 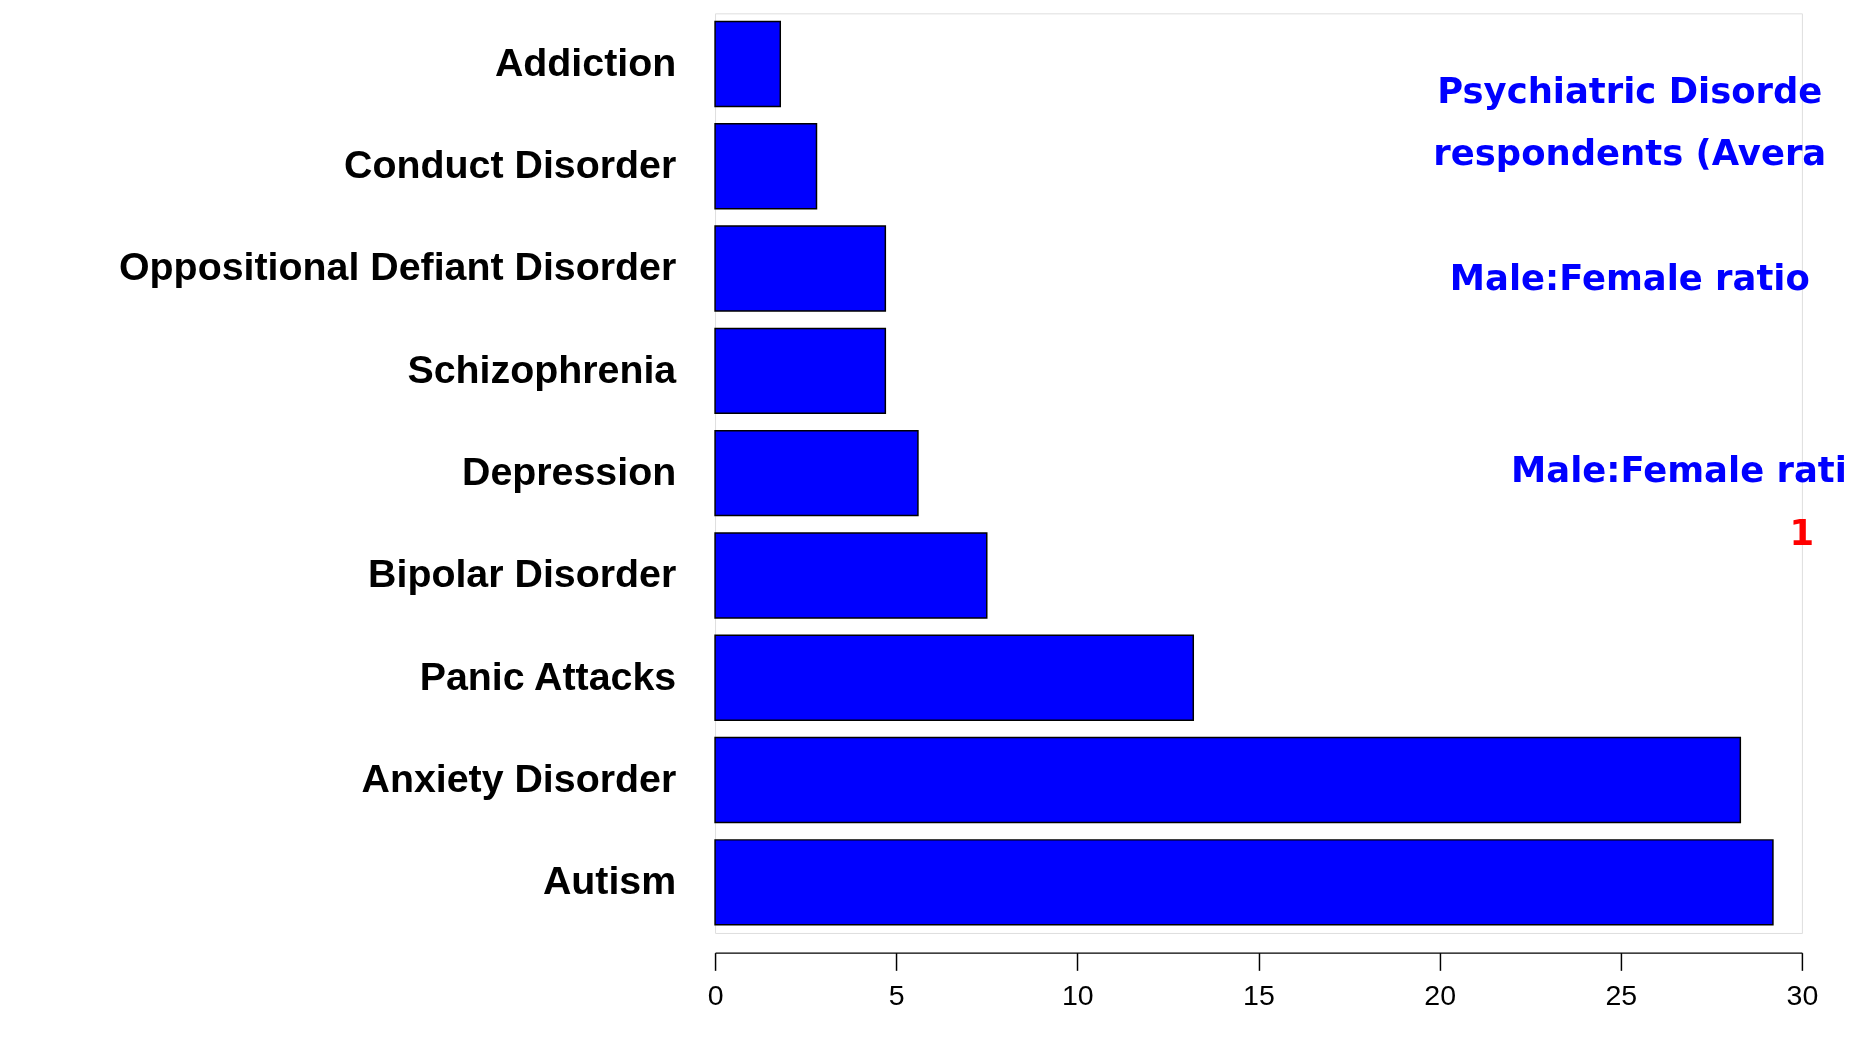 I want to click on y-tick-label: Panic Attacks, so click(x=548, y=675).